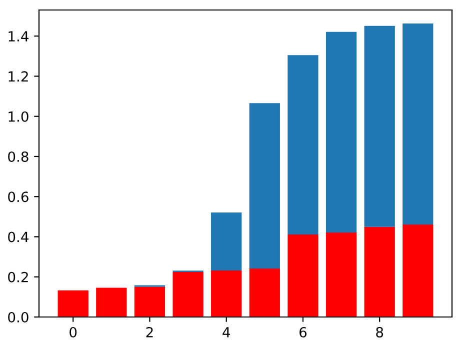  I want to click on y-tick-label: 0.4, so click(18, 237).